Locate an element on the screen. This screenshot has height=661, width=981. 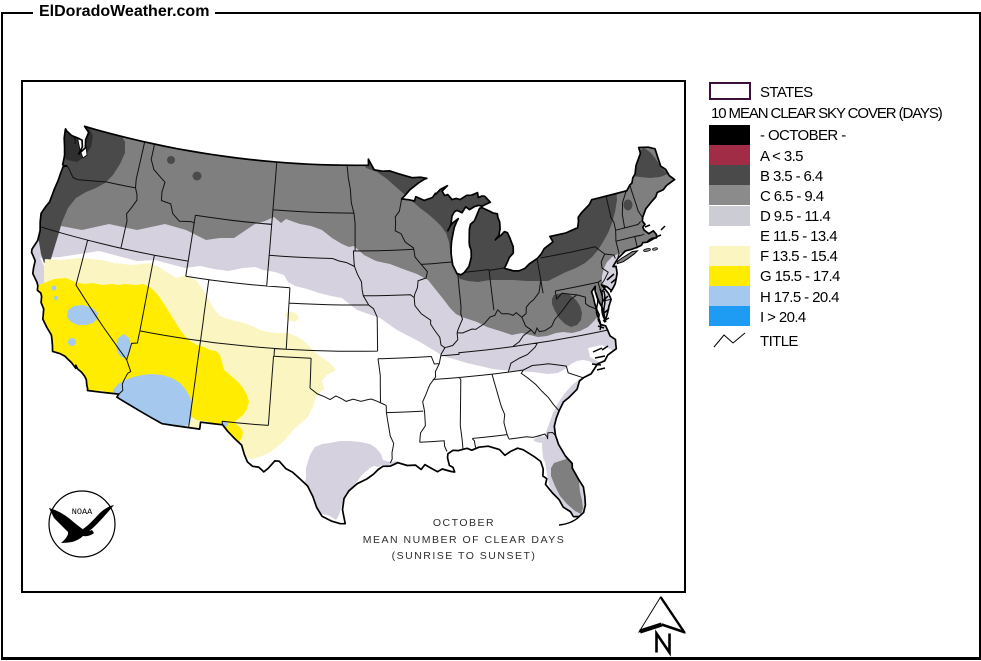
svg-text: NOAA is located at coordinates (82, 512).